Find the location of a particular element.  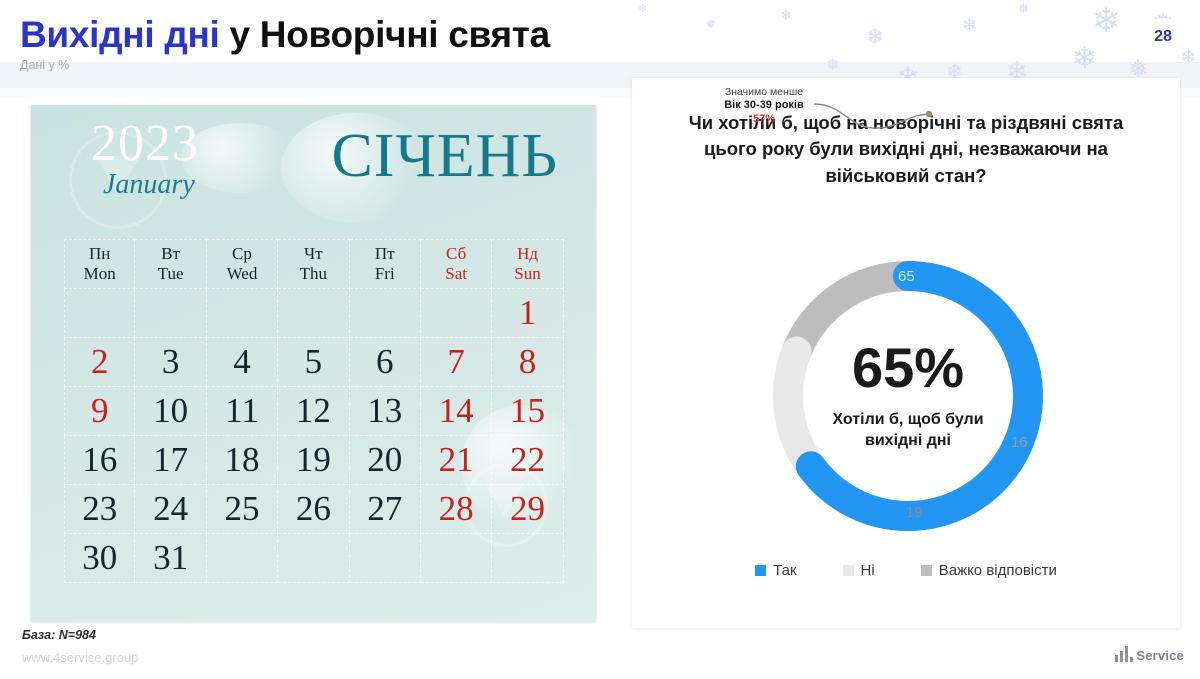

weekday-header-cell: Пт Fri is located at coordinates (385, 264).